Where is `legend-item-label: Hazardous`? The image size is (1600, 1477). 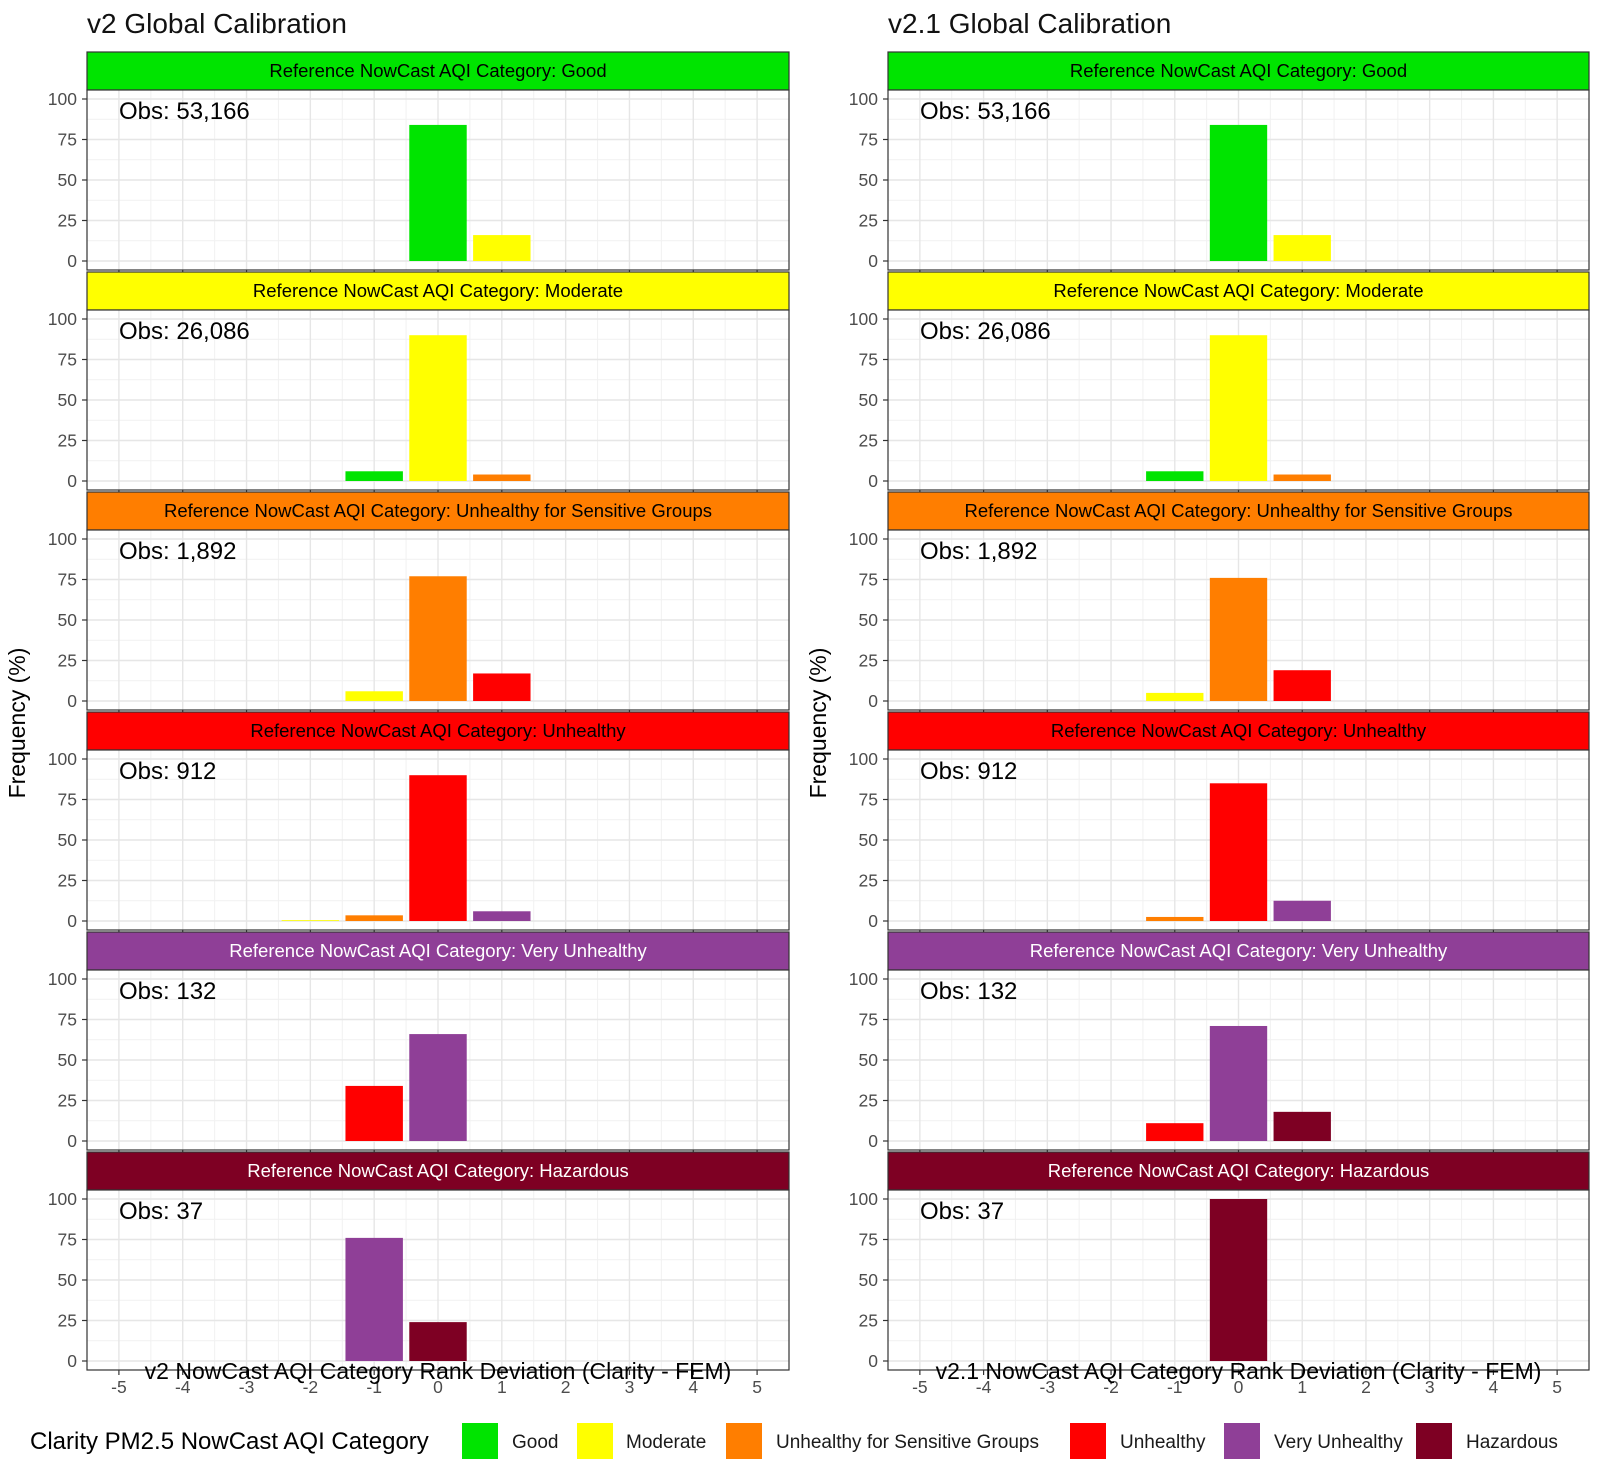 legend-item-label: Hazardous is located at coordinates (1512, 1442).